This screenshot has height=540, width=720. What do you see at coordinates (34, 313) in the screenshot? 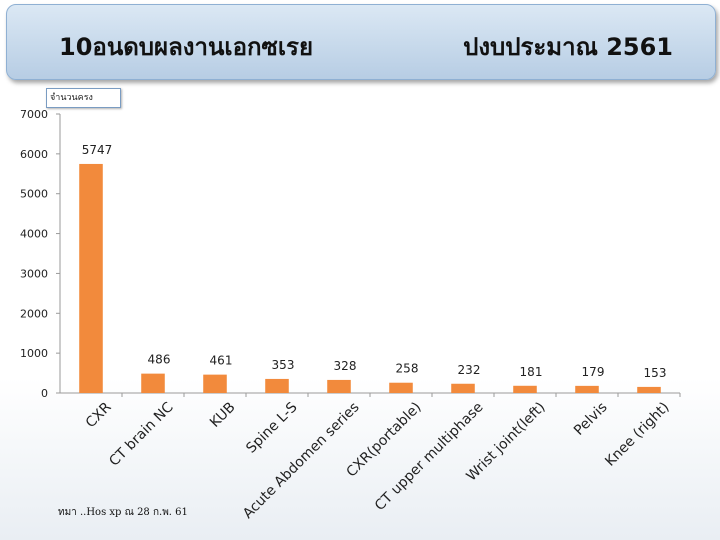
I see `y-tick-label: 2000` at bounding box center [34, 313].